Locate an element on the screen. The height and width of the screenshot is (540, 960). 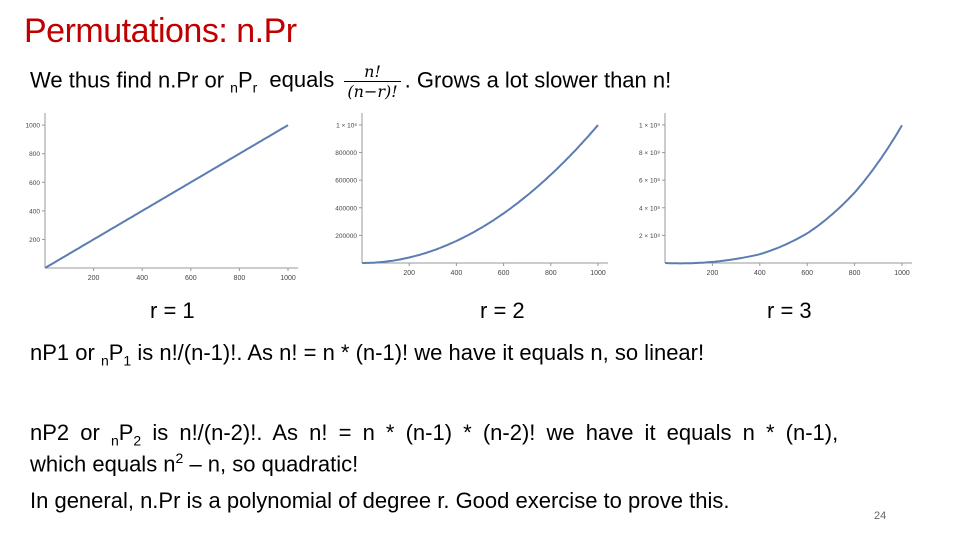
chart-r1-svg: 200 400 600 800 1000 200 400 600 800 1000 is located at coordinates (162, 197).